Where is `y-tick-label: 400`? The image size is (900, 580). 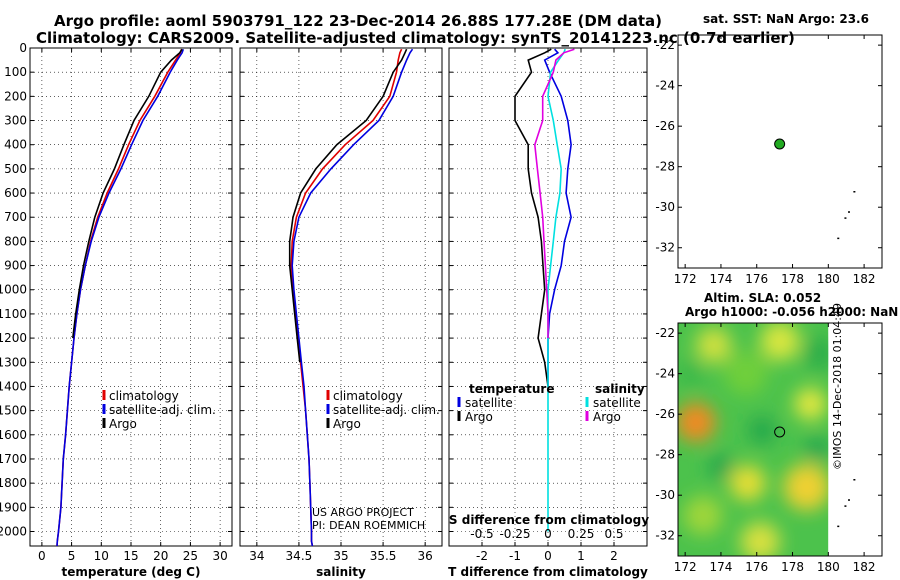 y-tick-label: 400 is located at coordinates (15, 145).